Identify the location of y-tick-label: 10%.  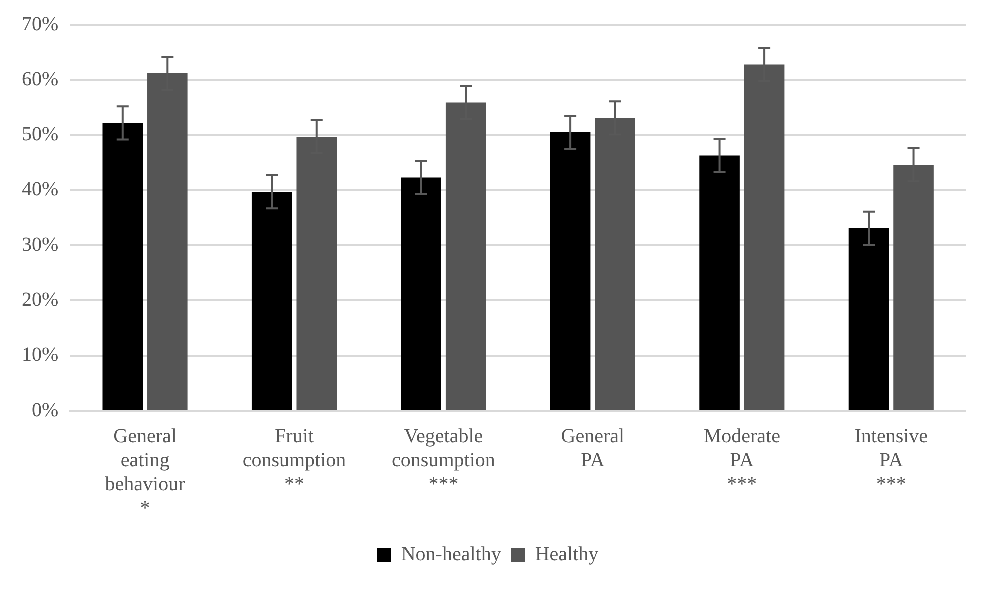
(40, 355).